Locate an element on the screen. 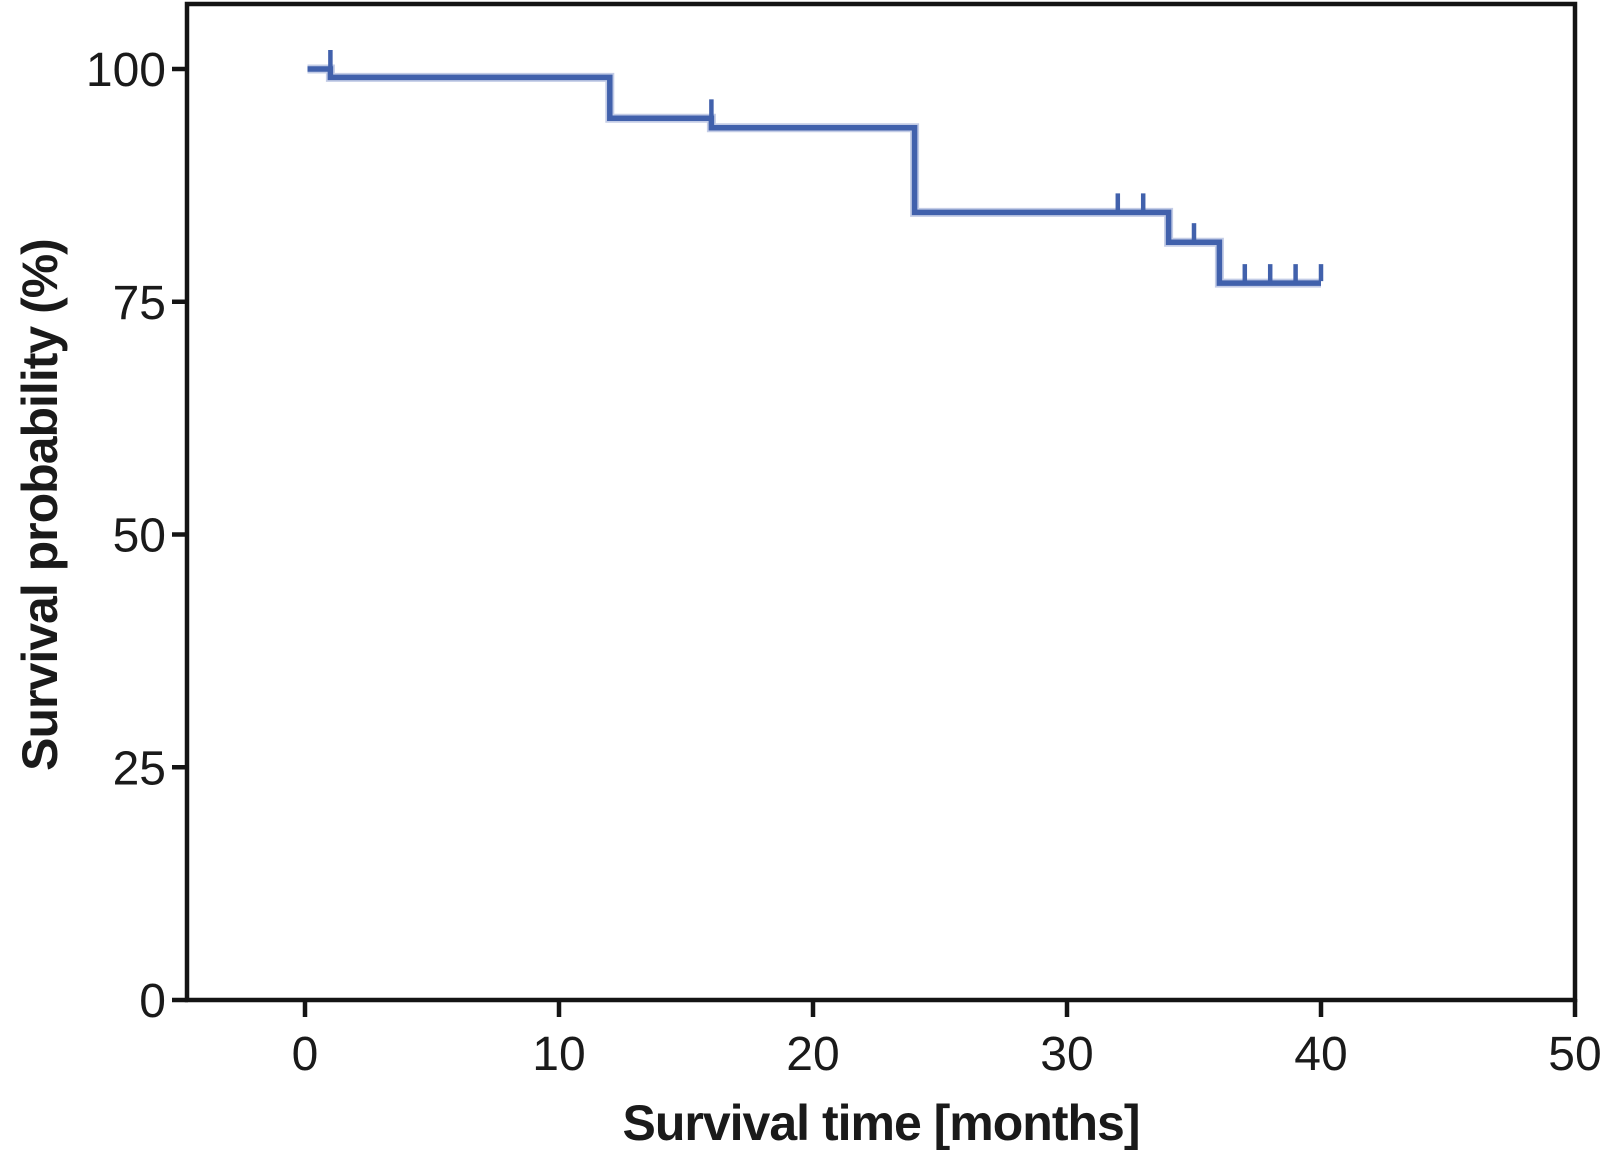 The width and height of the screenshot is (1603, 1150). x-tick-label: 40 is located at coordinates (1320, 1054).